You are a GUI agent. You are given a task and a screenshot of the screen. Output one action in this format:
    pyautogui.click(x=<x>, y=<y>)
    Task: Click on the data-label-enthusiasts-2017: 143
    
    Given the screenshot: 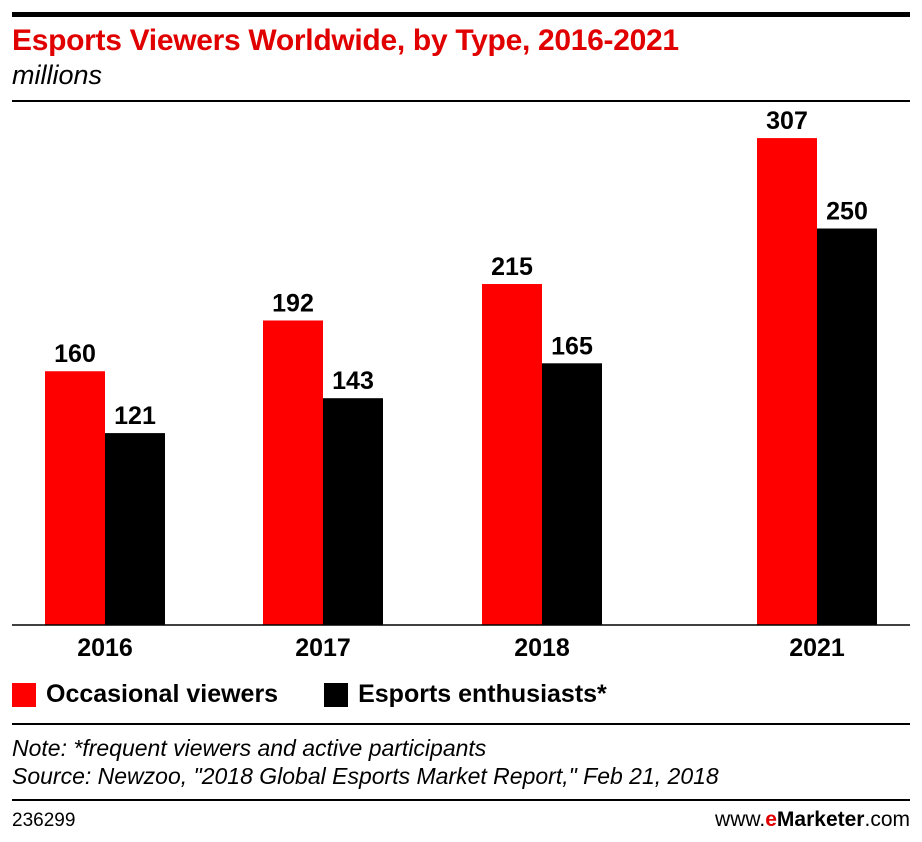 What is the action you would take?
    pyautogui.click(x=353, y=381)
    